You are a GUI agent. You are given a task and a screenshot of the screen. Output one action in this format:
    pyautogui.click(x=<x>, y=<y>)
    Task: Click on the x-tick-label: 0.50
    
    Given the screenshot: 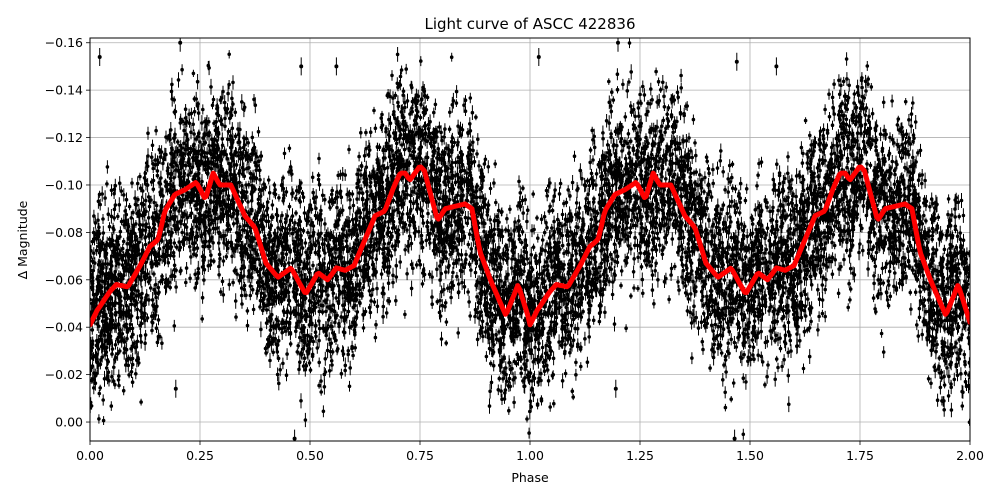 What is the action you would take?
    pyautogui.click(x=310, y=455)
    